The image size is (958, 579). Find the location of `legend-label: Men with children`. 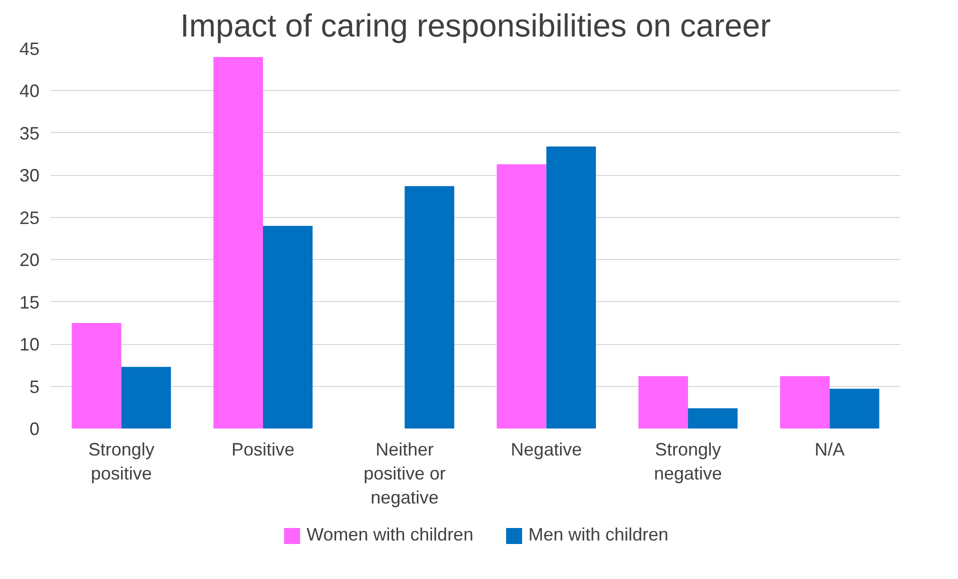

legend-label: Men with children is located at coordinates (598, 535).